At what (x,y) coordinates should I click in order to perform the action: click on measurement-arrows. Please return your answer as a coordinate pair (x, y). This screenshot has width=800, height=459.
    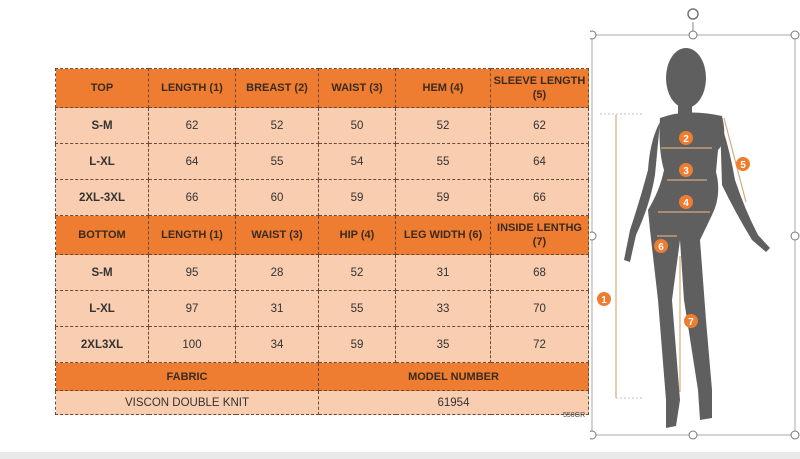
    Looking at the image, I should click on (673, 256).